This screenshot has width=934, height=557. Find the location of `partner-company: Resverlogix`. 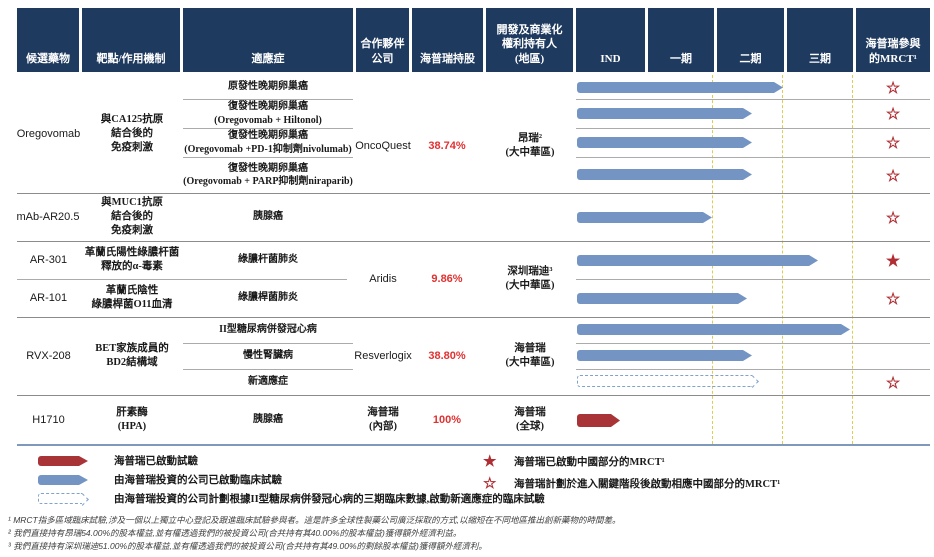

partner-company: Resverlogix is located at coordinates (383, 355).